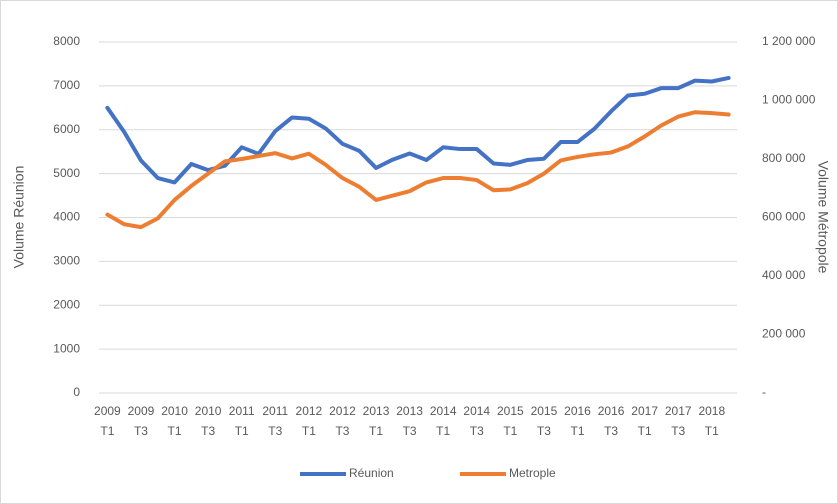 The height and width of the screenshot is (504, 838). Describe the element at coordinates (208, 421) in the screenshot. I see `x-tick-label: 2010 T3` at that location.